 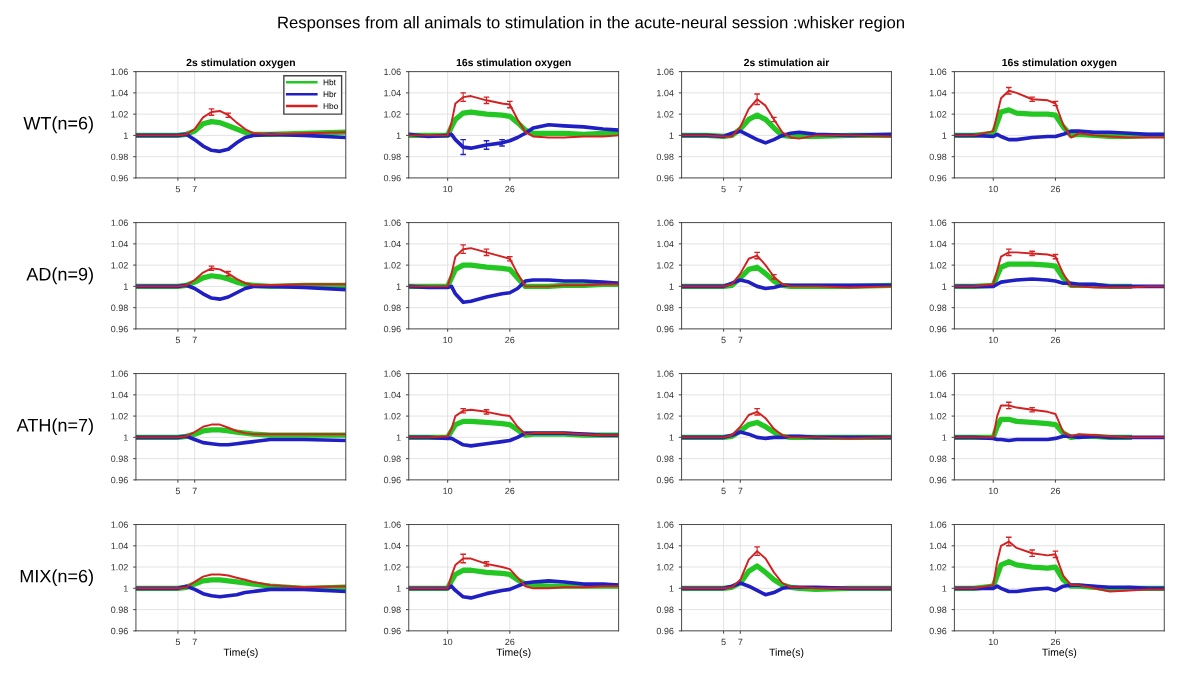 What do you see at coordinates (329, 82) in the screenshot?
I see `legend-label: Hbt` at bounding box center [329, 82].